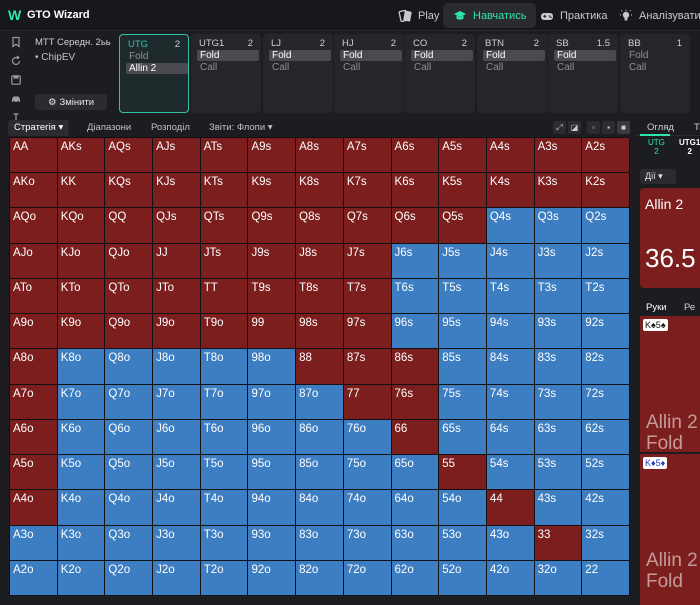 The width and height of the screenshot is (700, 605). I want to click on hand-cell-KQo: KQo, so click(81, 226).